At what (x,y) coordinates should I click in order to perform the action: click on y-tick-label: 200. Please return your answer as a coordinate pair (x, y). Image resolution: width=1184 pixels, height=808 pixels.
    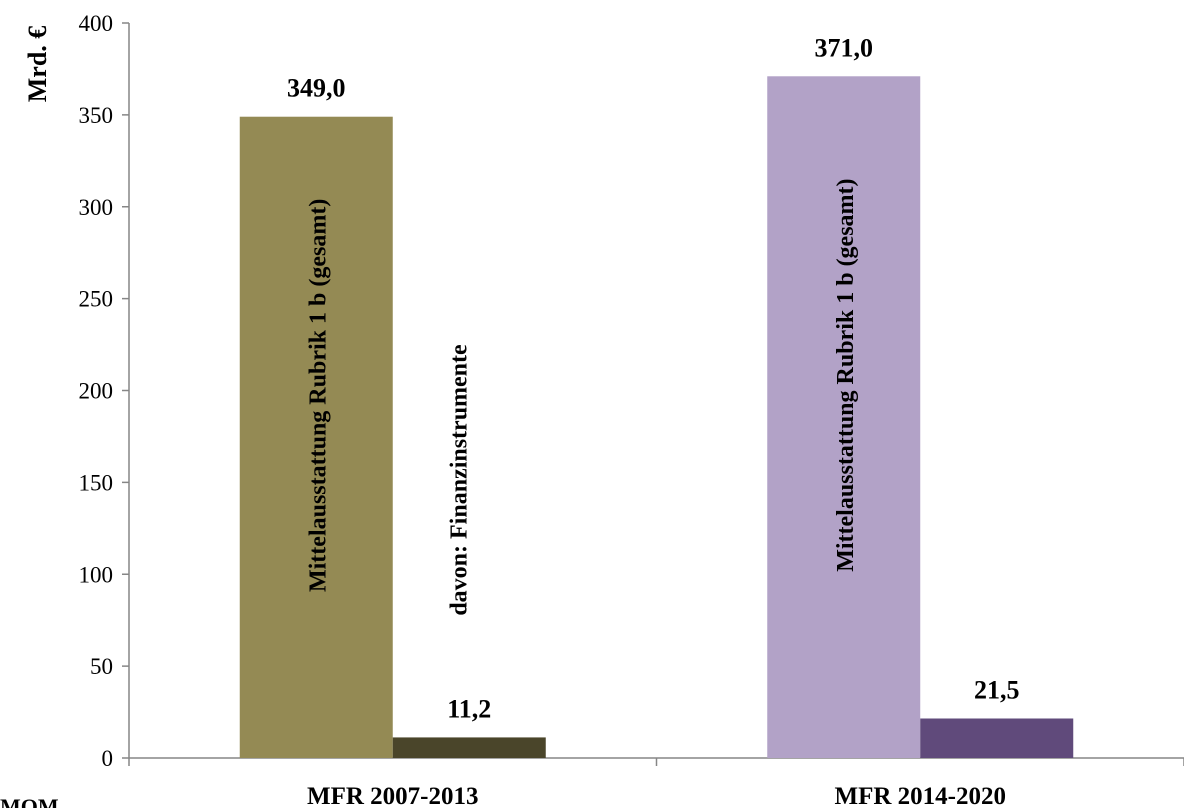
    Looking at the image, I should click on (96, 391).